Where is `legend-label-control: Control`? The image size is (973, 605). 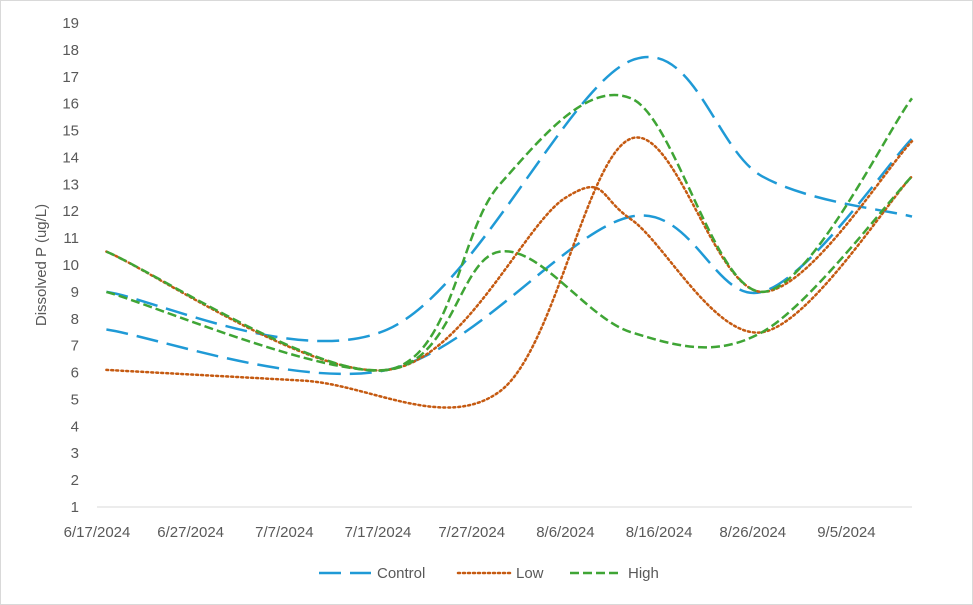 legend-label-control: Control is located at coordinates (401, 573).